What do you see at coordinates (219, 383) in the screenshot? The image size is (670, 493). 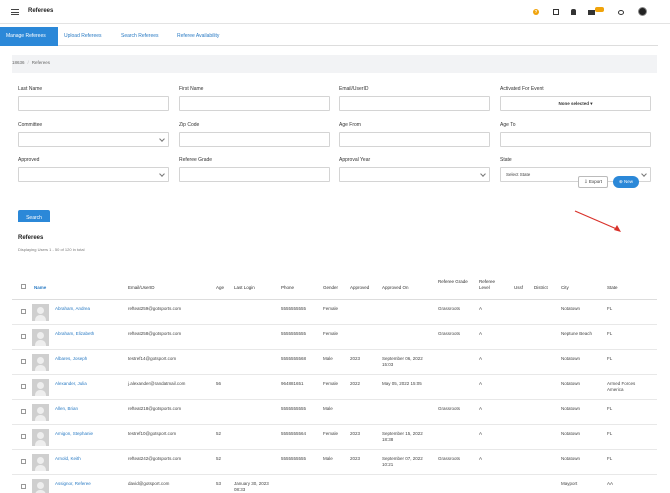 I see `cell-age: 56` at bounding box center [219, 383].